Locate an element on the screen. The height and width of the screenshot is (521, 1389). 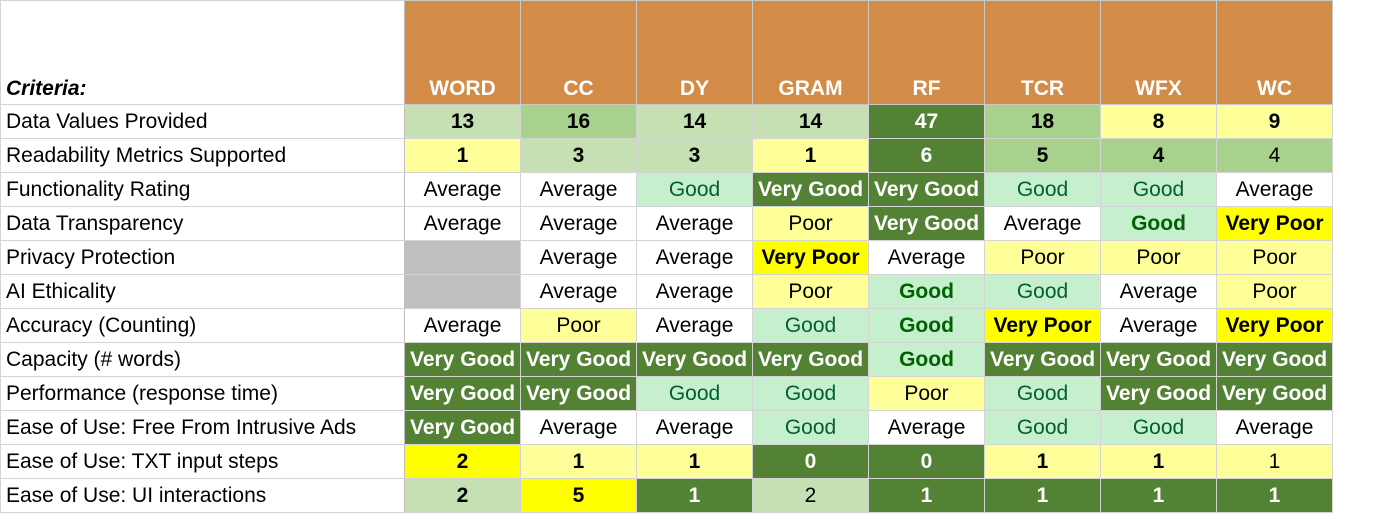
rating-cell-gram: 2 is located at coordinates (810, 495).